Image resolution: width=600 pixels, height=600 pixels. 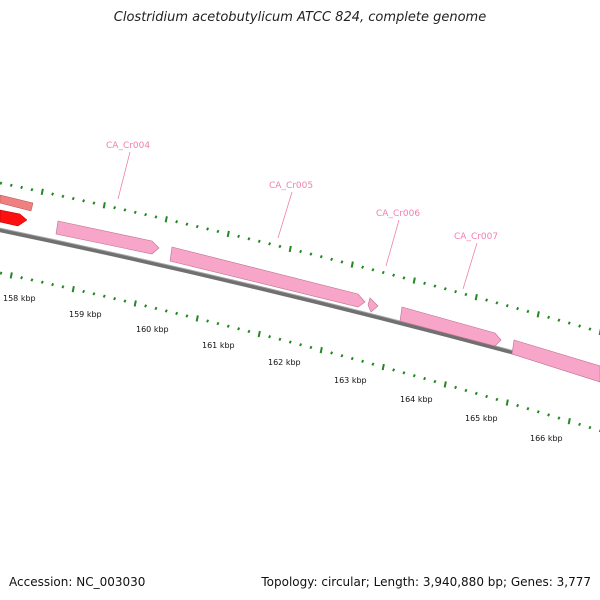 I want to click on gene-label-ca-cr005: CA_Cr005, so click(x=291, y=186).